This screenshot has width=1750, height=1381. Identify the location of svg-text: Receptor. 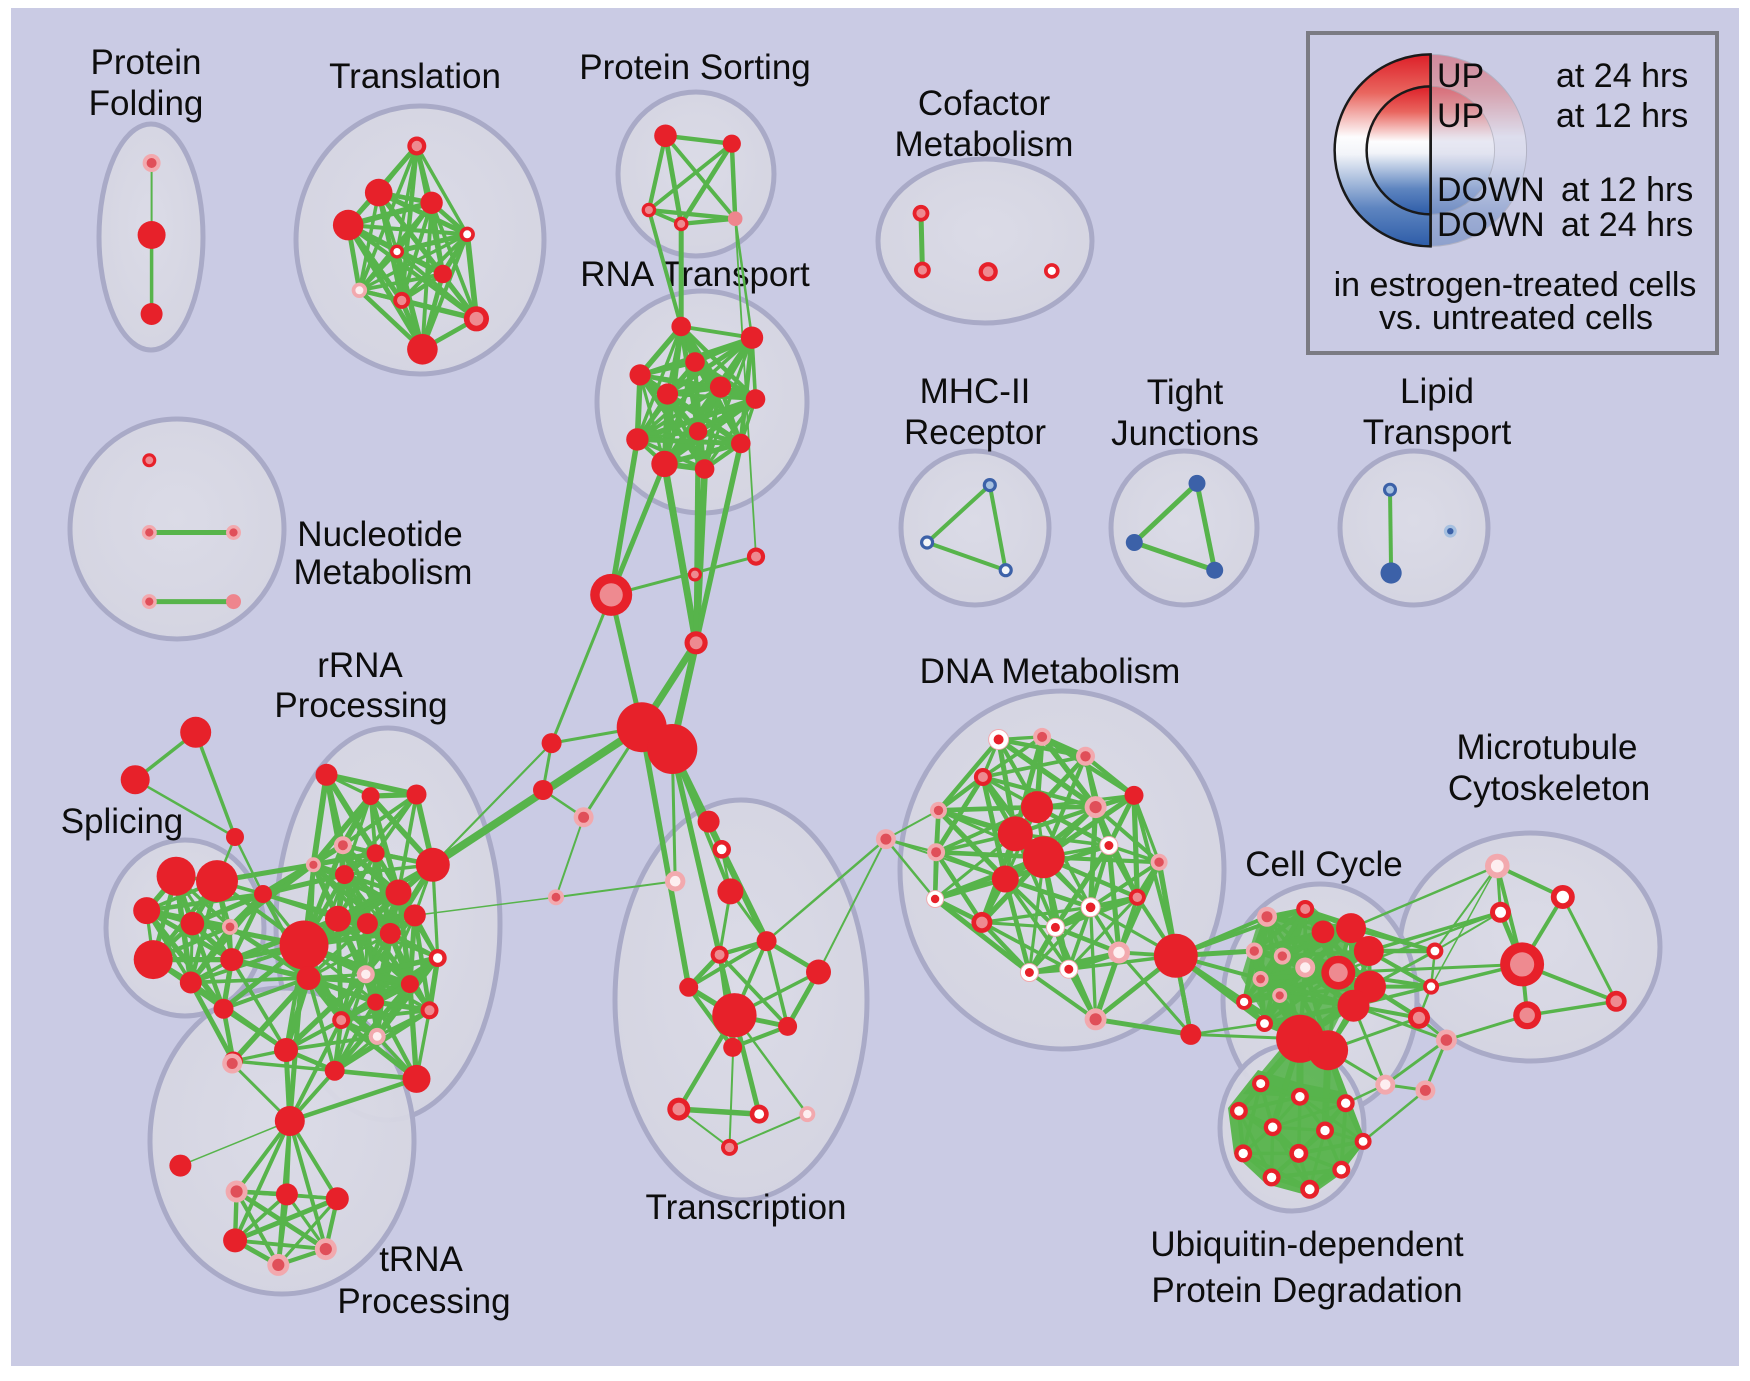
(975, 432).